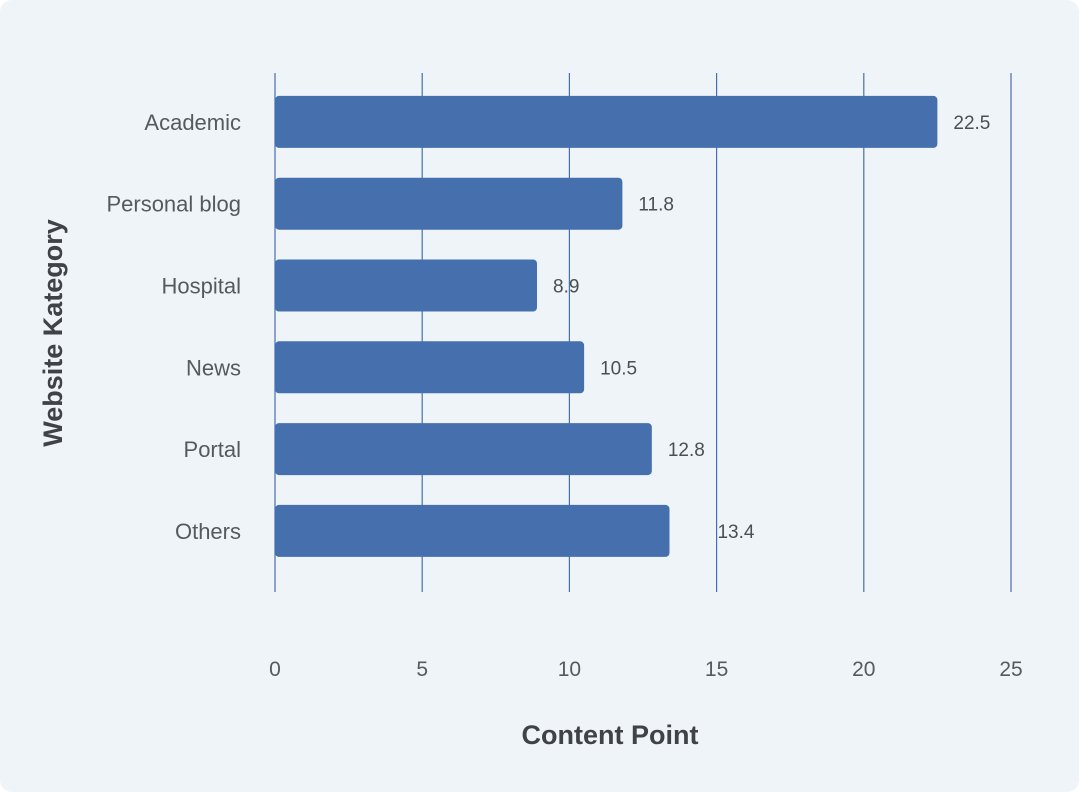  Describe the element at coordinates (618, 368) in the screenshot. I see `value-label: 10.5` at that location.